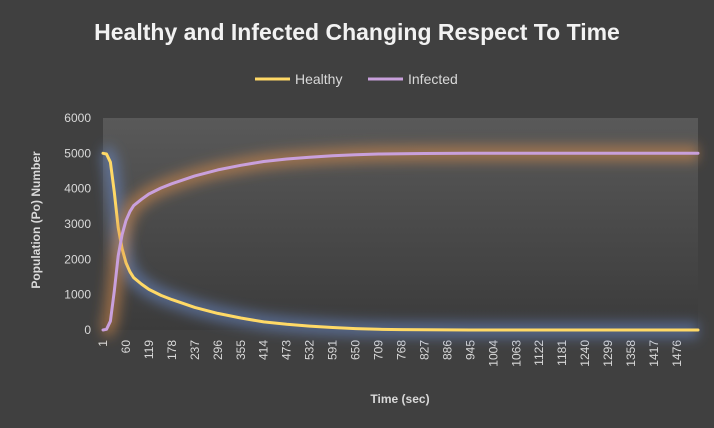 The width and height of the screenshot is (714, 428). Describe the element at coordinates (172, 350) in the screenshot. I see `x-tick-label: 178` at that location.